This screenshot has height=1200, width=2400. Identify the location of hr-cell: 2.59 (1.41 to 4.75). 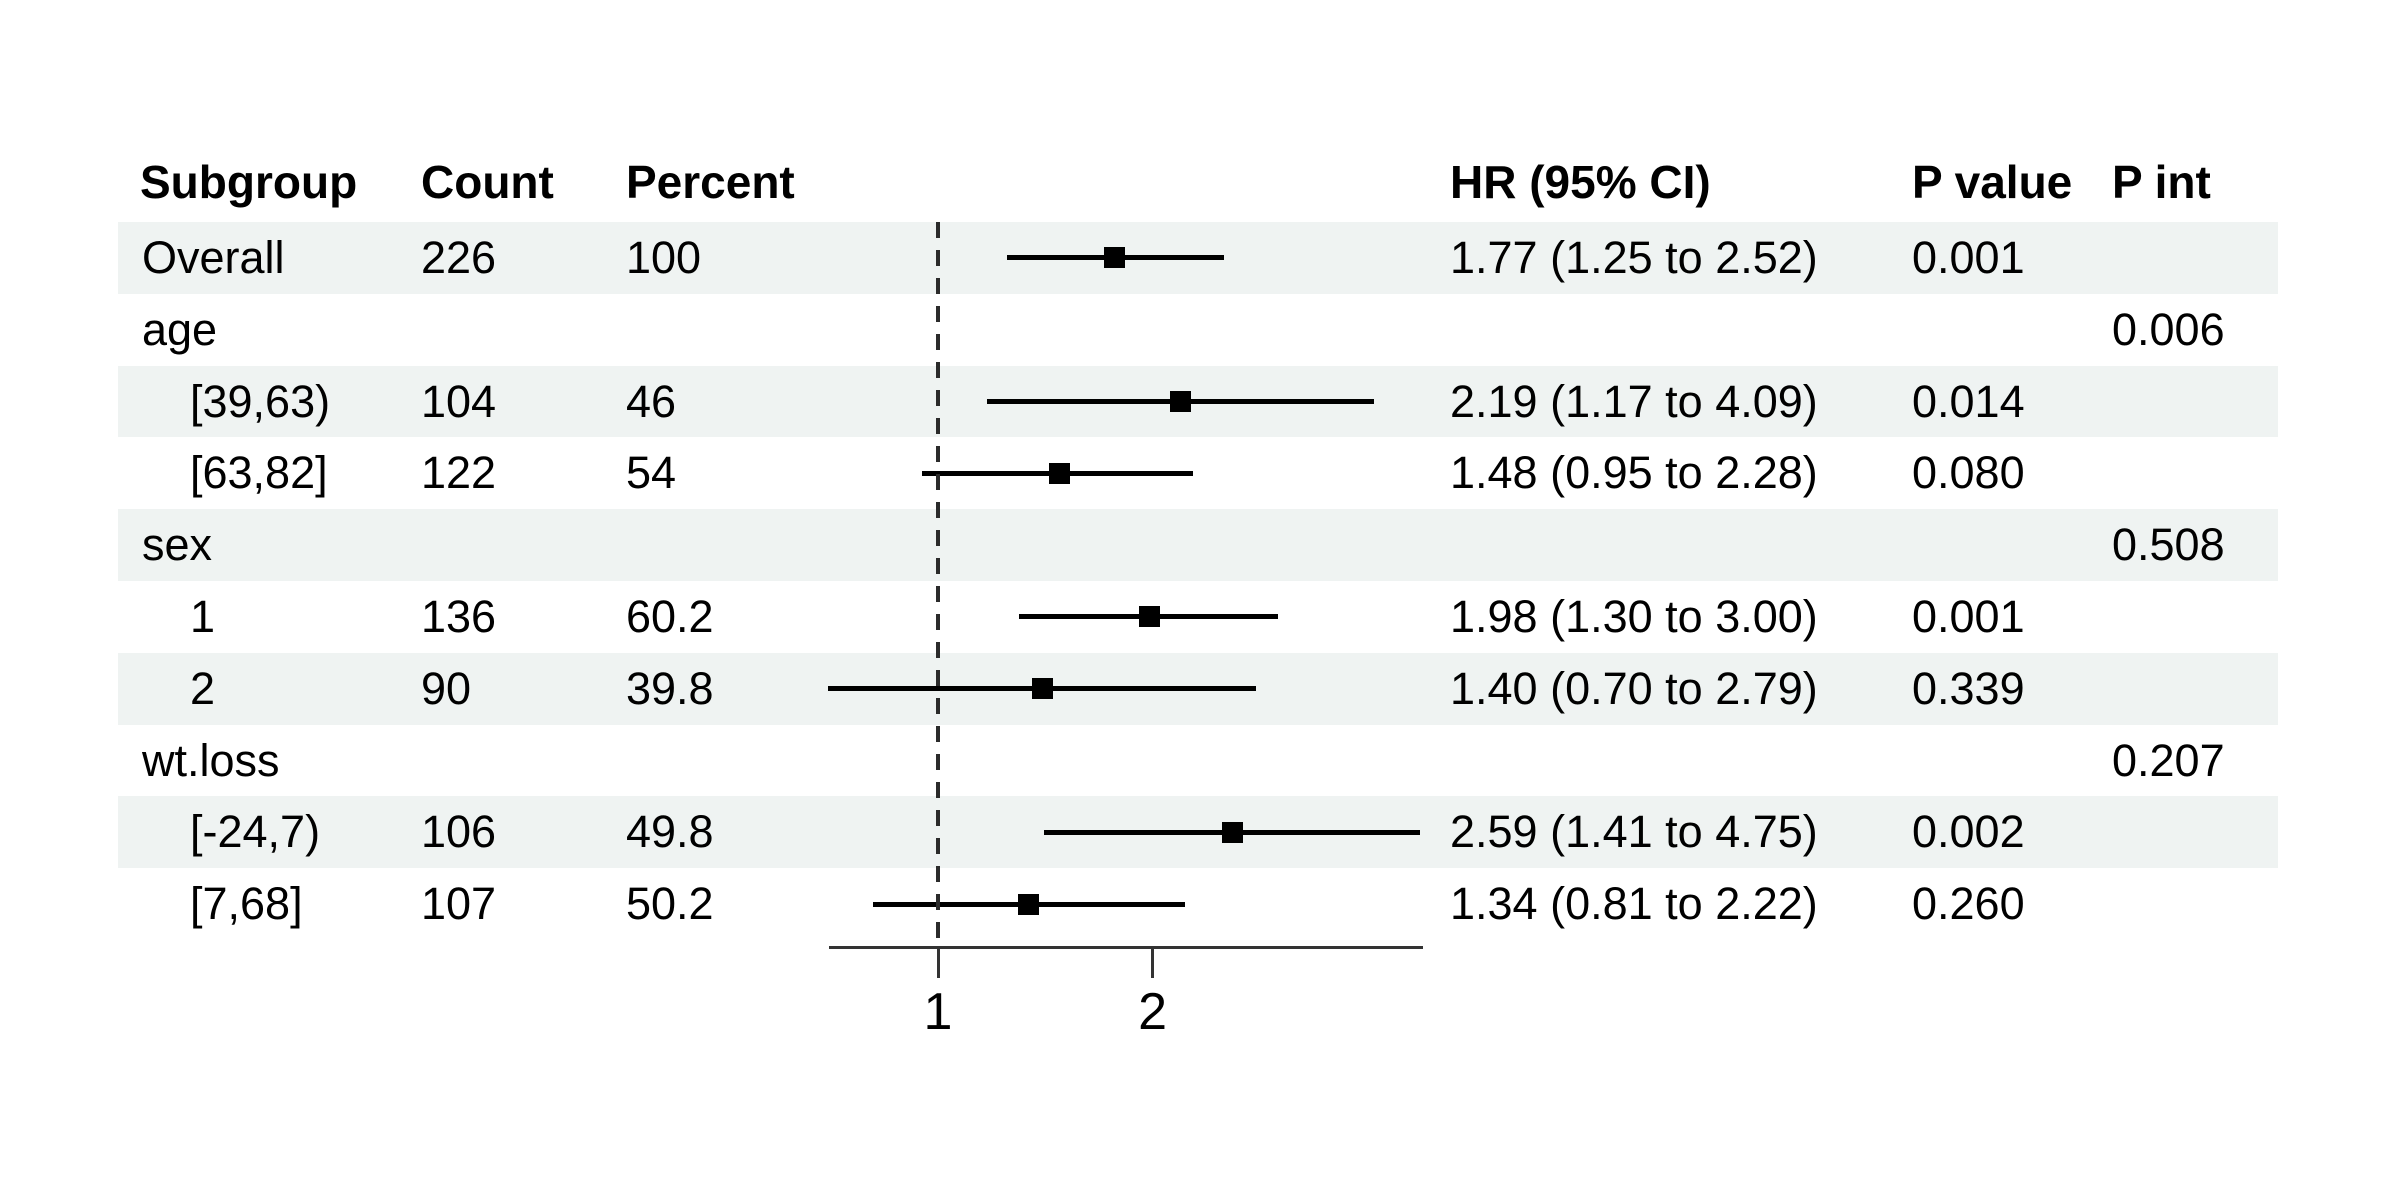
(1634, 832).